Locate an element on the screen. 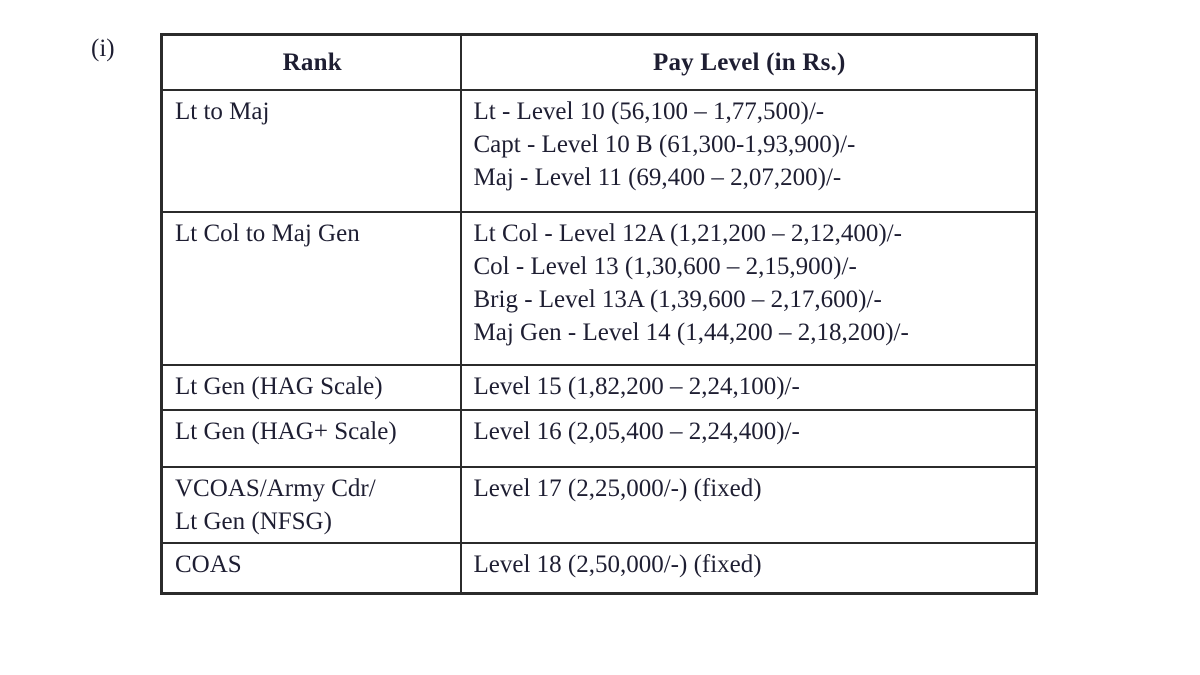 The width and height of the screenshot is (1200, 675). pay-level-cell: Level 17 (2,25,000/-) (fixed) is located at coordinates (748, 504).